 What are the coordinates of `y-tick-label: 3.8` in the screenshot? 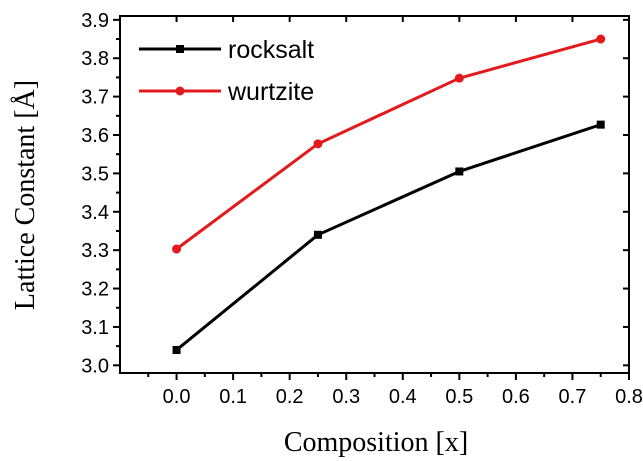 It's located at (95, 59).